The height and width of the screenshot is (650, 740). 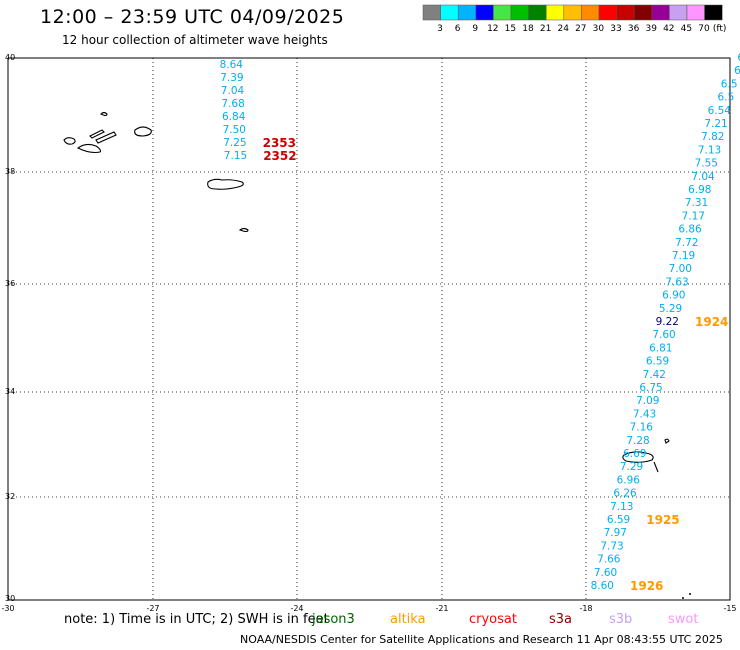 I want to click on pass-time-label: 2352, so click(x=279, y=156).